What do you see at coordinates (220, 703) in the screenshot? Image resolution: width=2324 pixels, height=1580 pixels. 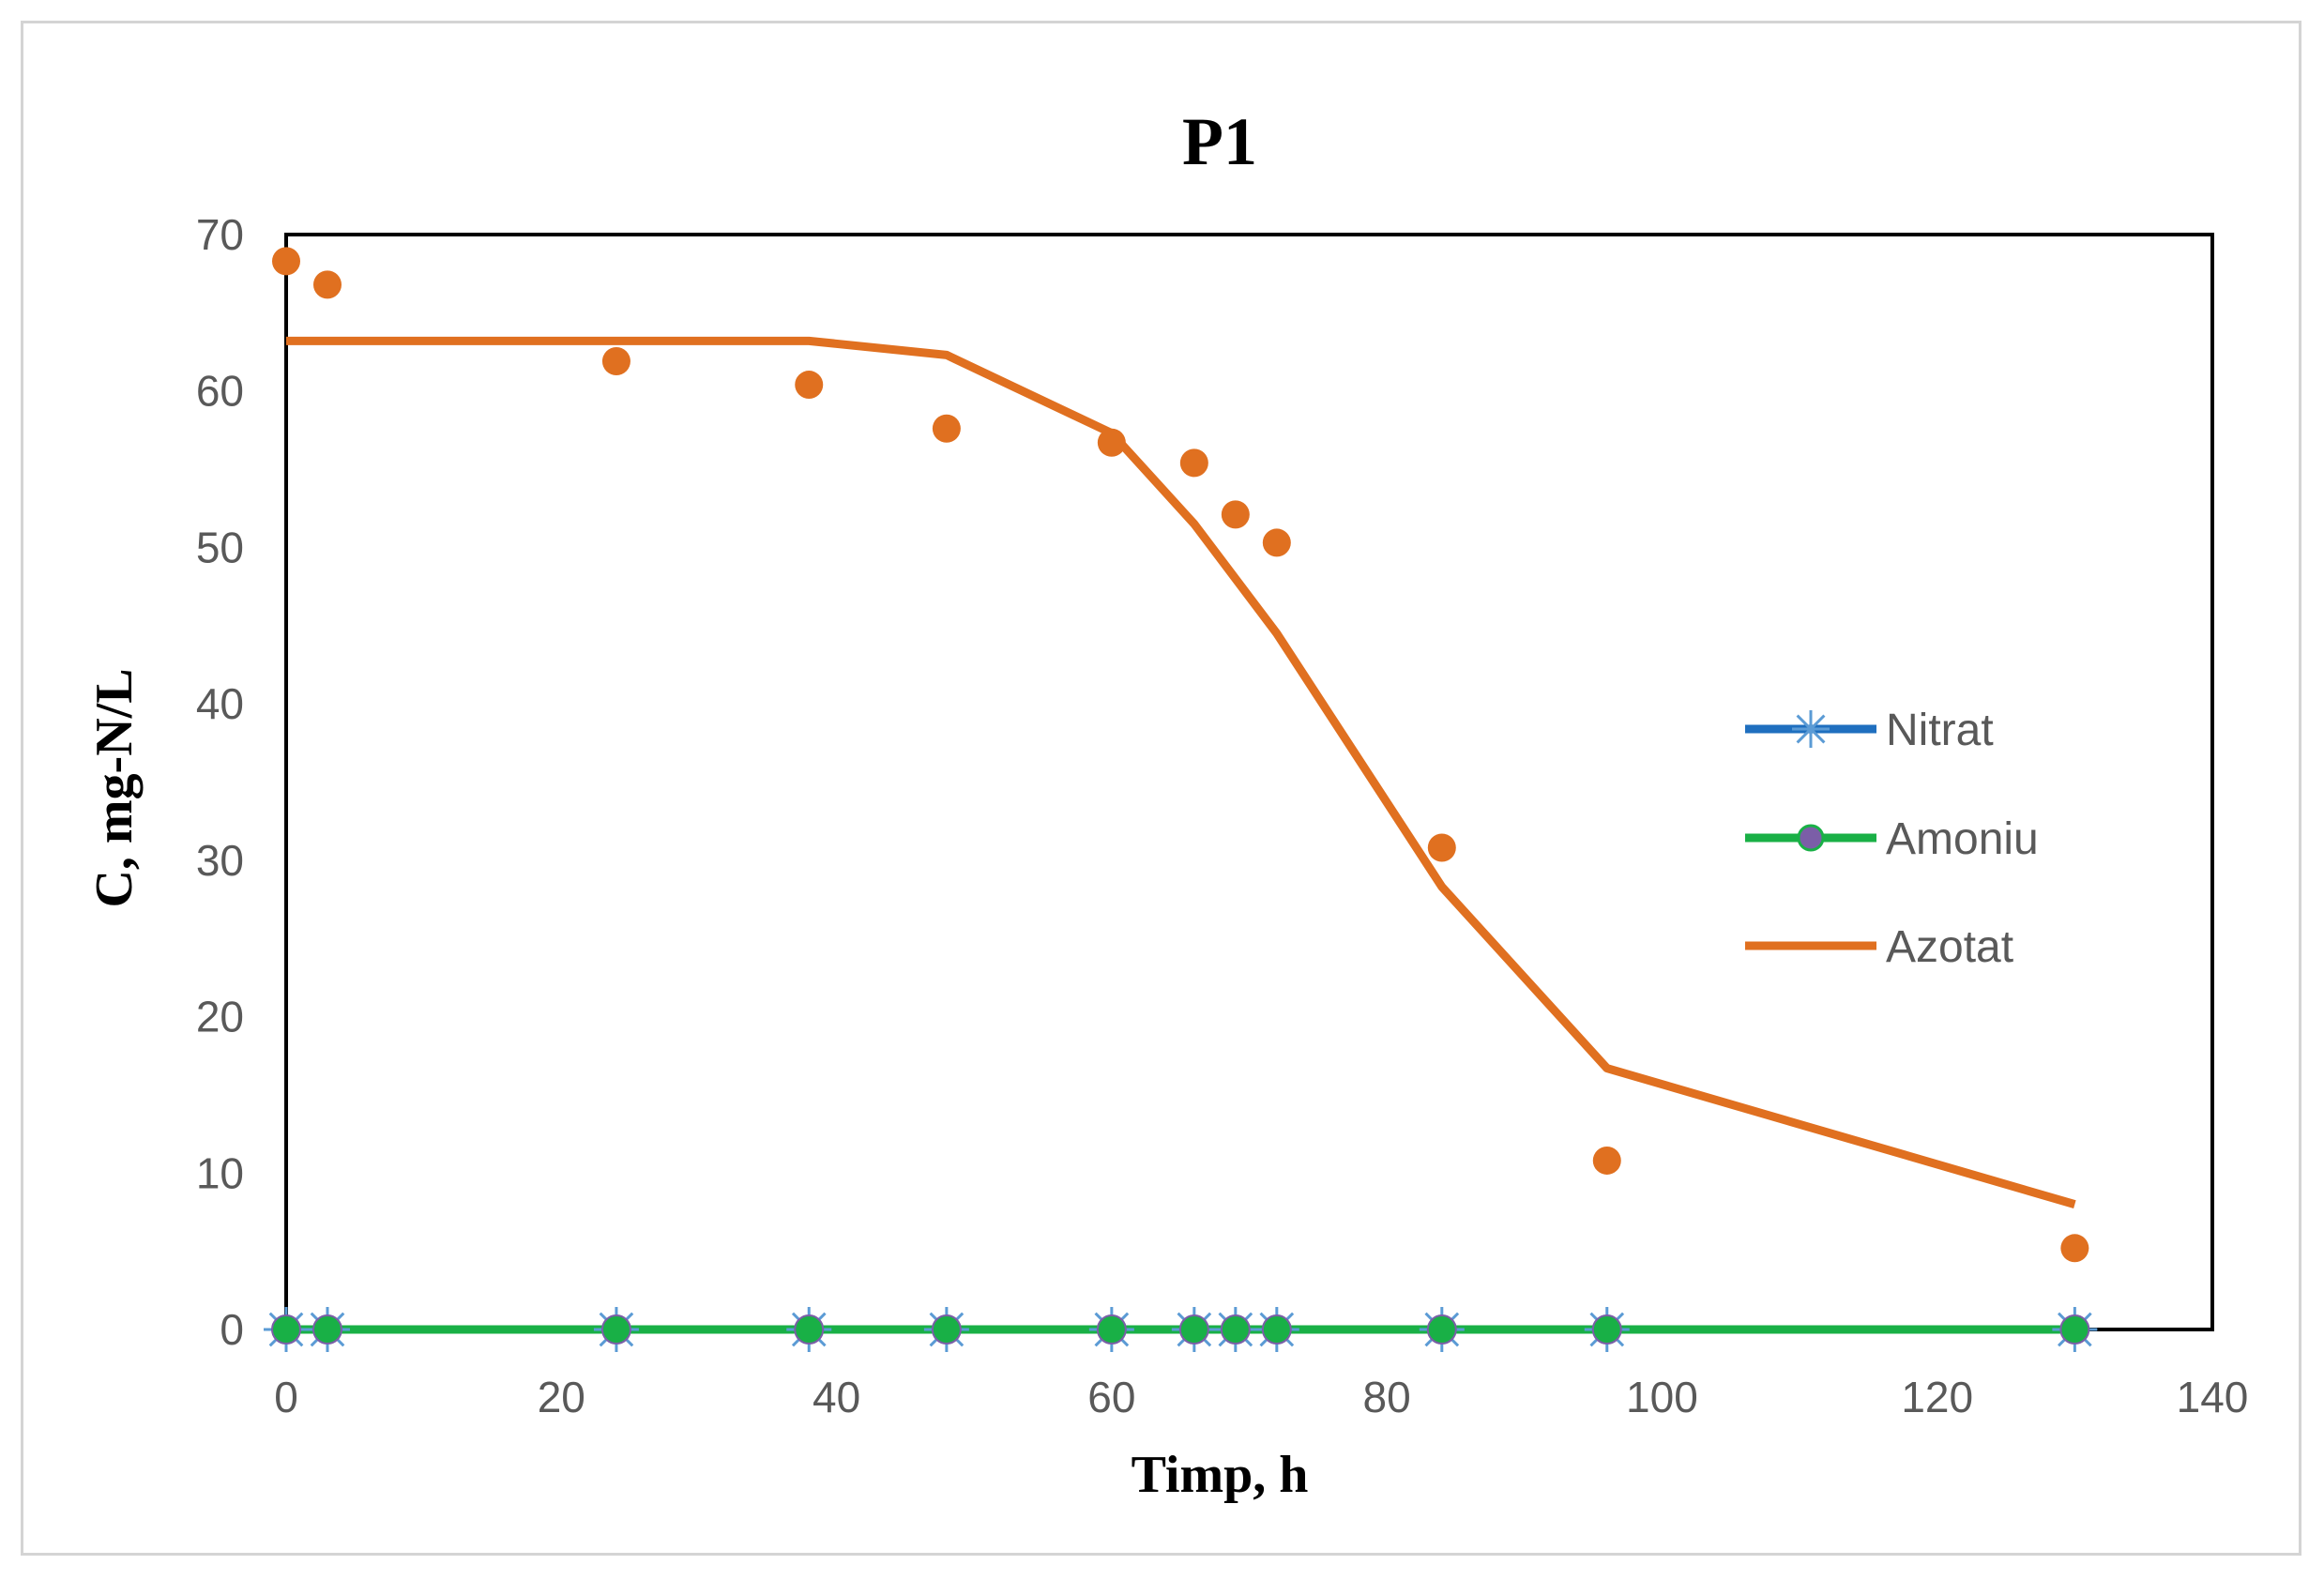 I see `y-tick-label: 40` at bounding box center [220, 703].